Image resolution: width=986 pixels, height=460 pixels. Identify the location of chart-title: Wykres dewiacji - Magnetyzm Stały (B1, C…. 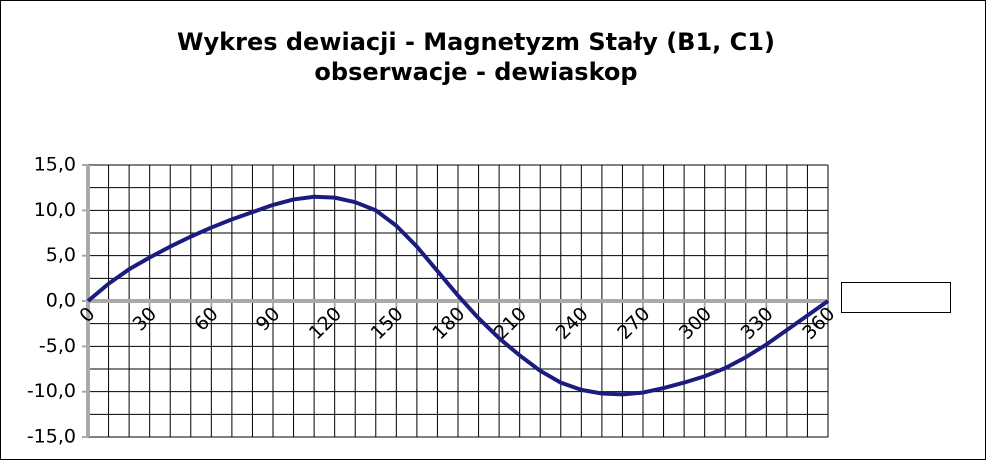
(476, 42).